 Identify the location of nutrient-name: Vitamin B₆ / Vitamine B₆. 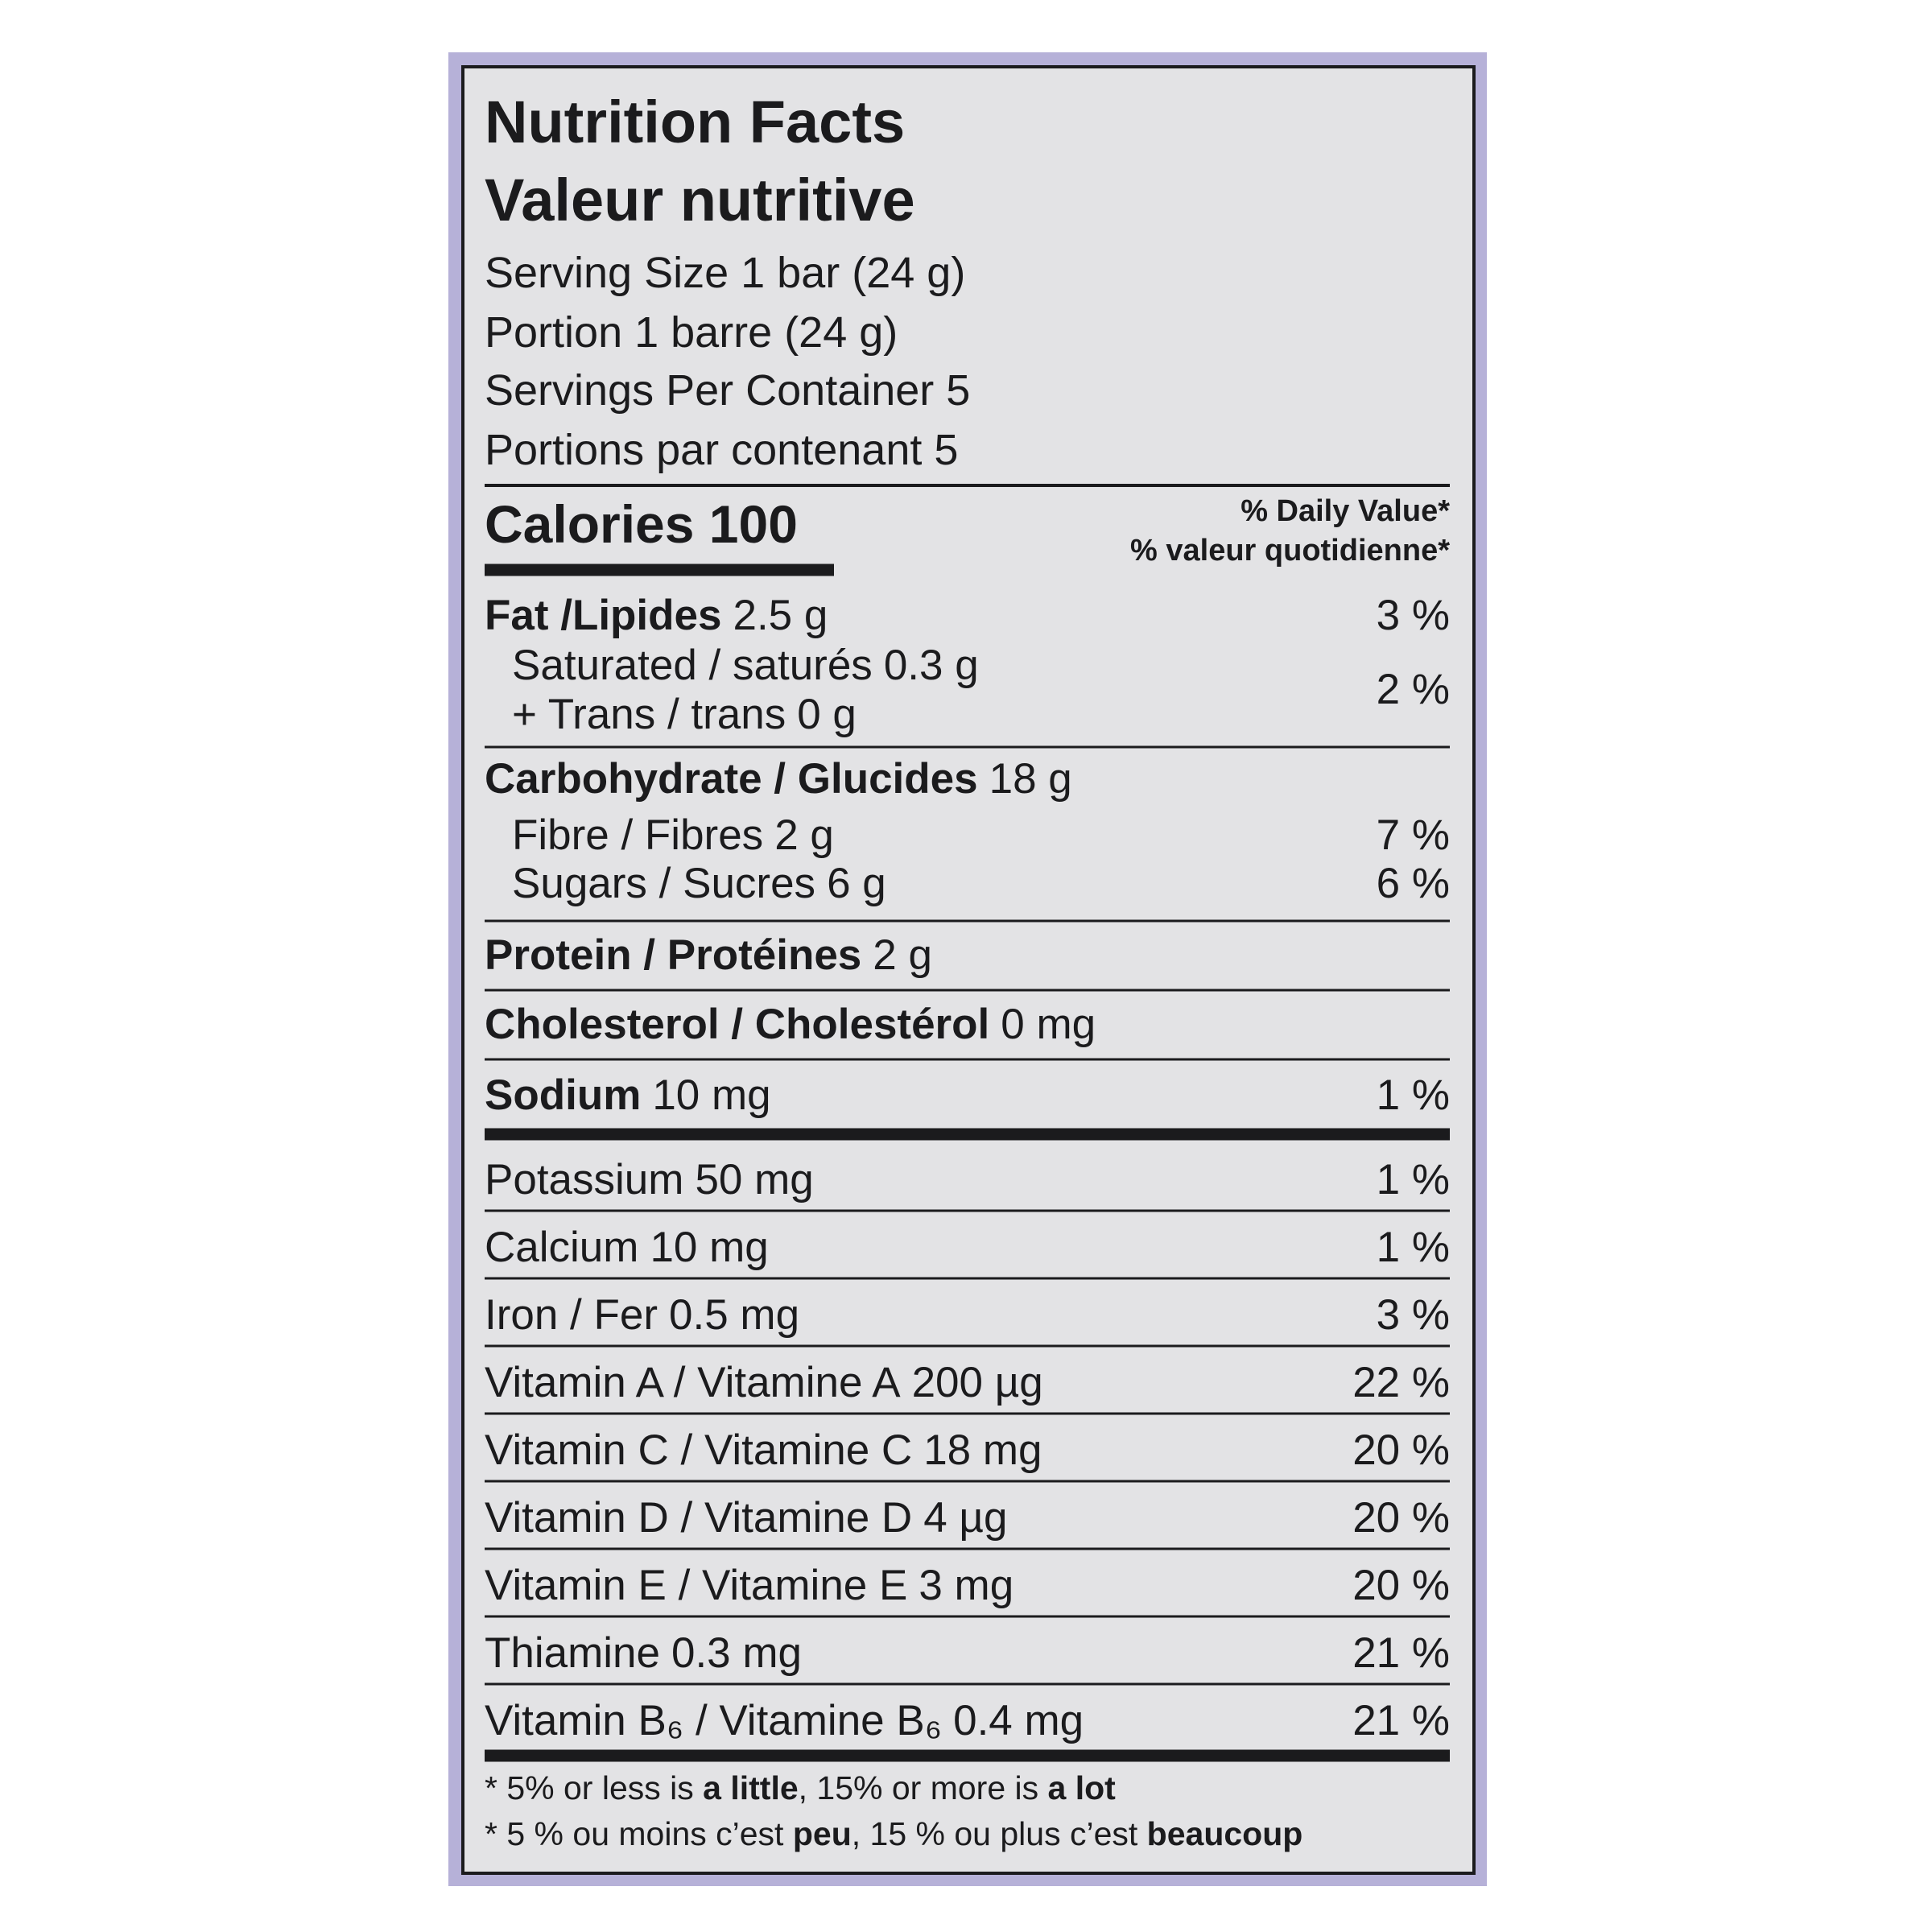
(713, 1720).